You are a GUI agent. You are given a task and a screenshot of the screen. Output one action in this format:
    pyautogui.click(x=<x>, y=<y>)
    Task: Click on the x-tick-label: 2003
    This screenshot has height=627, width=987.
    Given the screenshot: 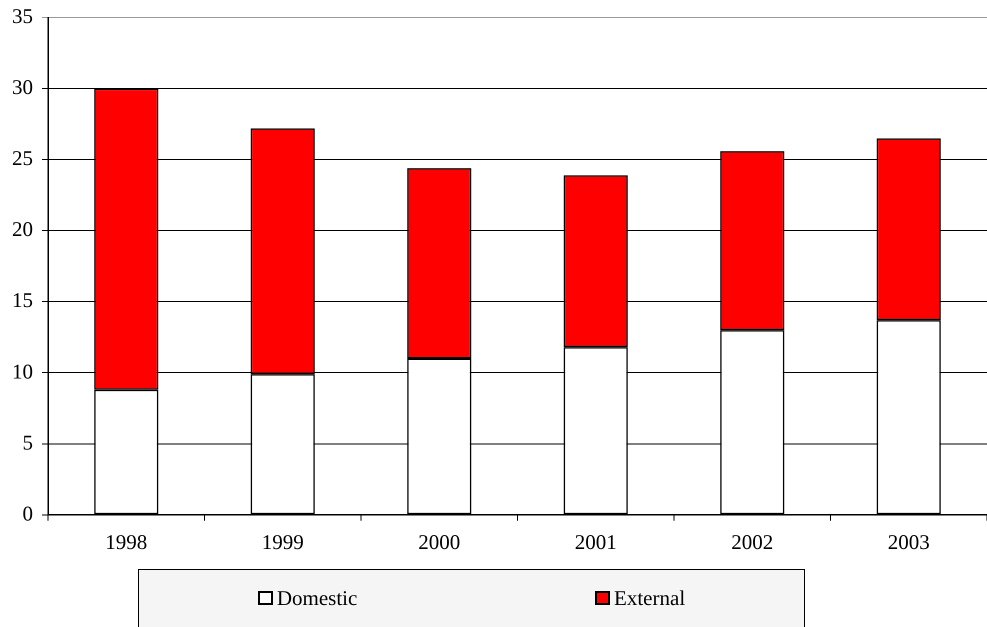 What is the action you would take?
    pyautogui.click(x=909, y=542)
    